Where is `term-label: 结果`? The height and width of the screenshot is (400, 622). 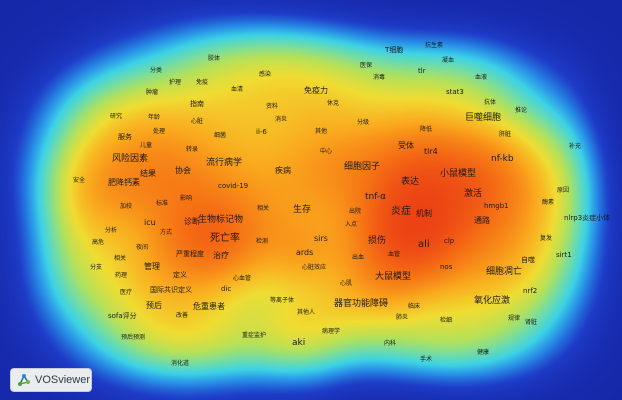
term-label: 结果 is located at coordinates (148, 173).